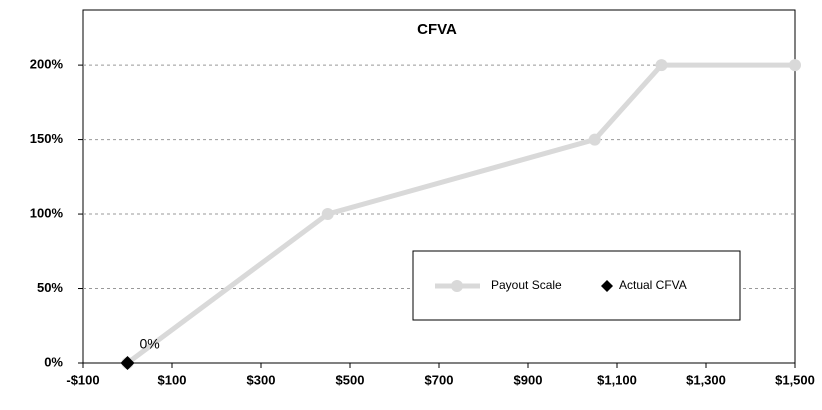  Describe the element at coordinates (82, 379) in the screenshot. I see `x-tick-label: -$100` at that location.